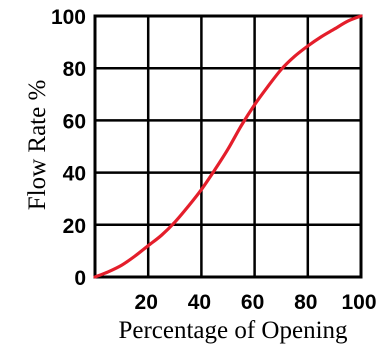 This screenshot has width=390, height=350. Describe the element at coordinates (305, 302) in the screenshot. I see `x-tick-label: 80` at that location.